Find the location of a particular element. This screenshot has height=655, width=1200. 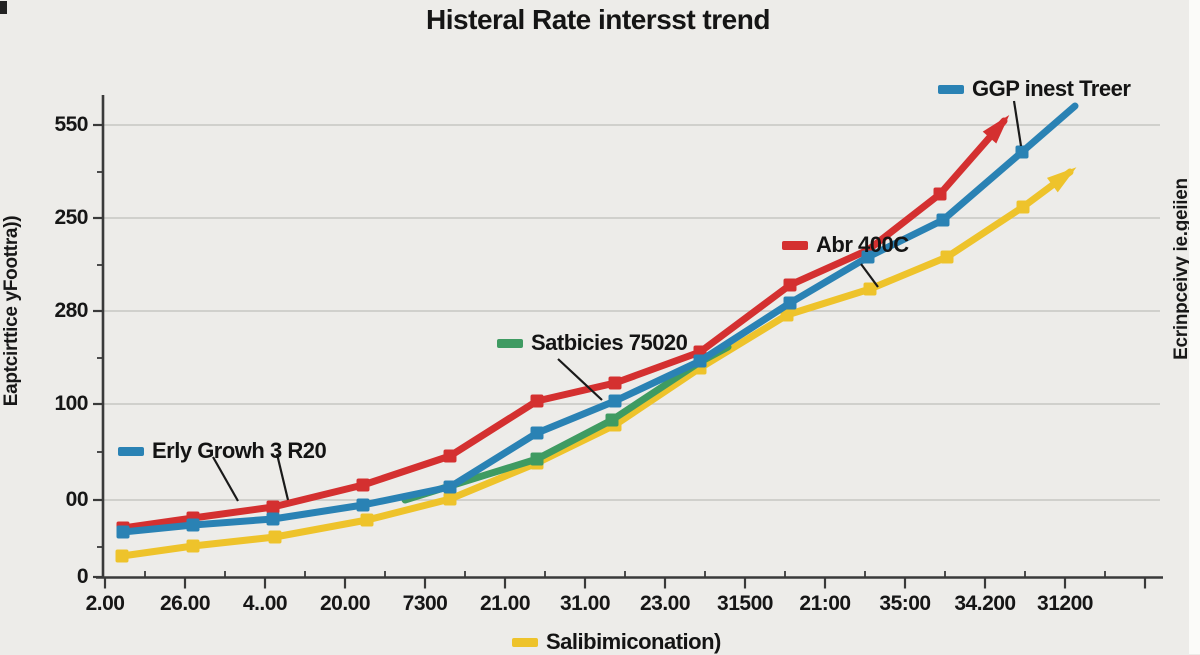

y-tick-label: 100 is located at coordinates (71, 403).